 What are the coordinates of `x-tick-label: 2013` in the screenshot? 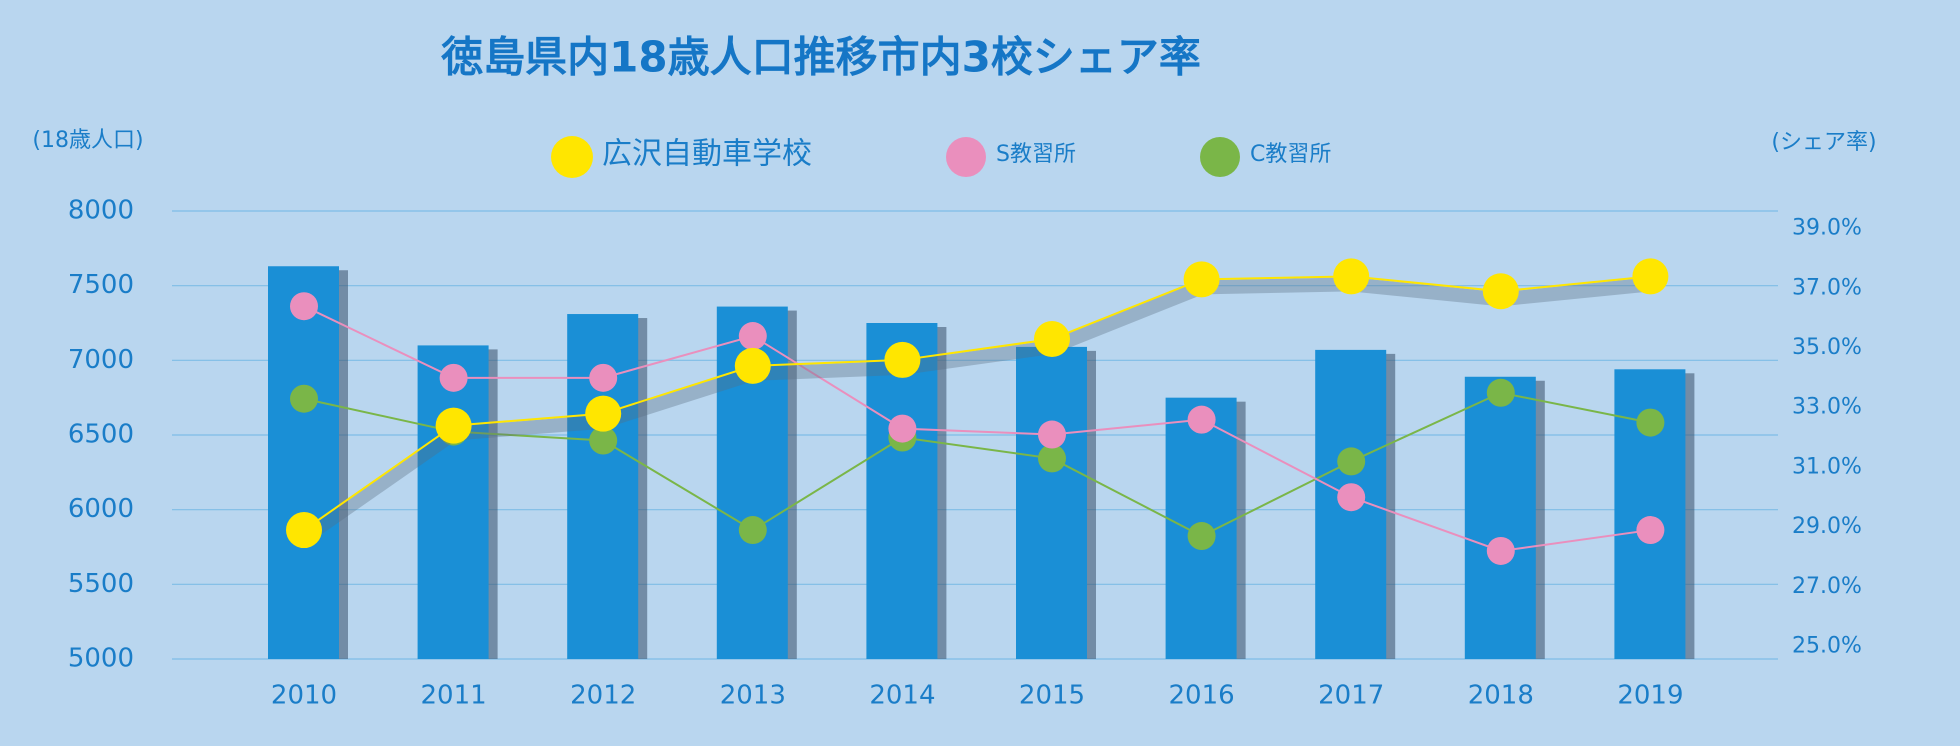 It's located at (753, 696).